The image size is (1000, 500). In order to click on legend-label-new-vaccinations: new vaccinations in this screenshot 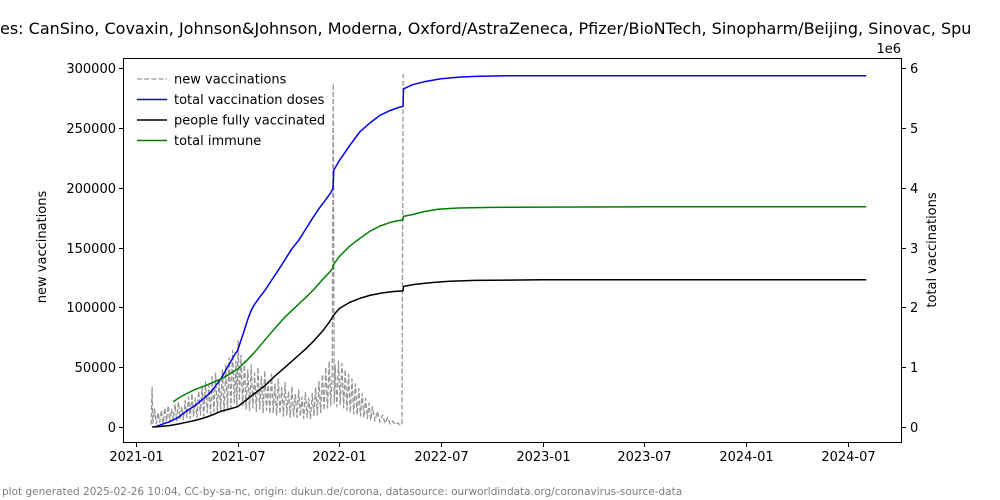, I will do `click(230, 80)`.